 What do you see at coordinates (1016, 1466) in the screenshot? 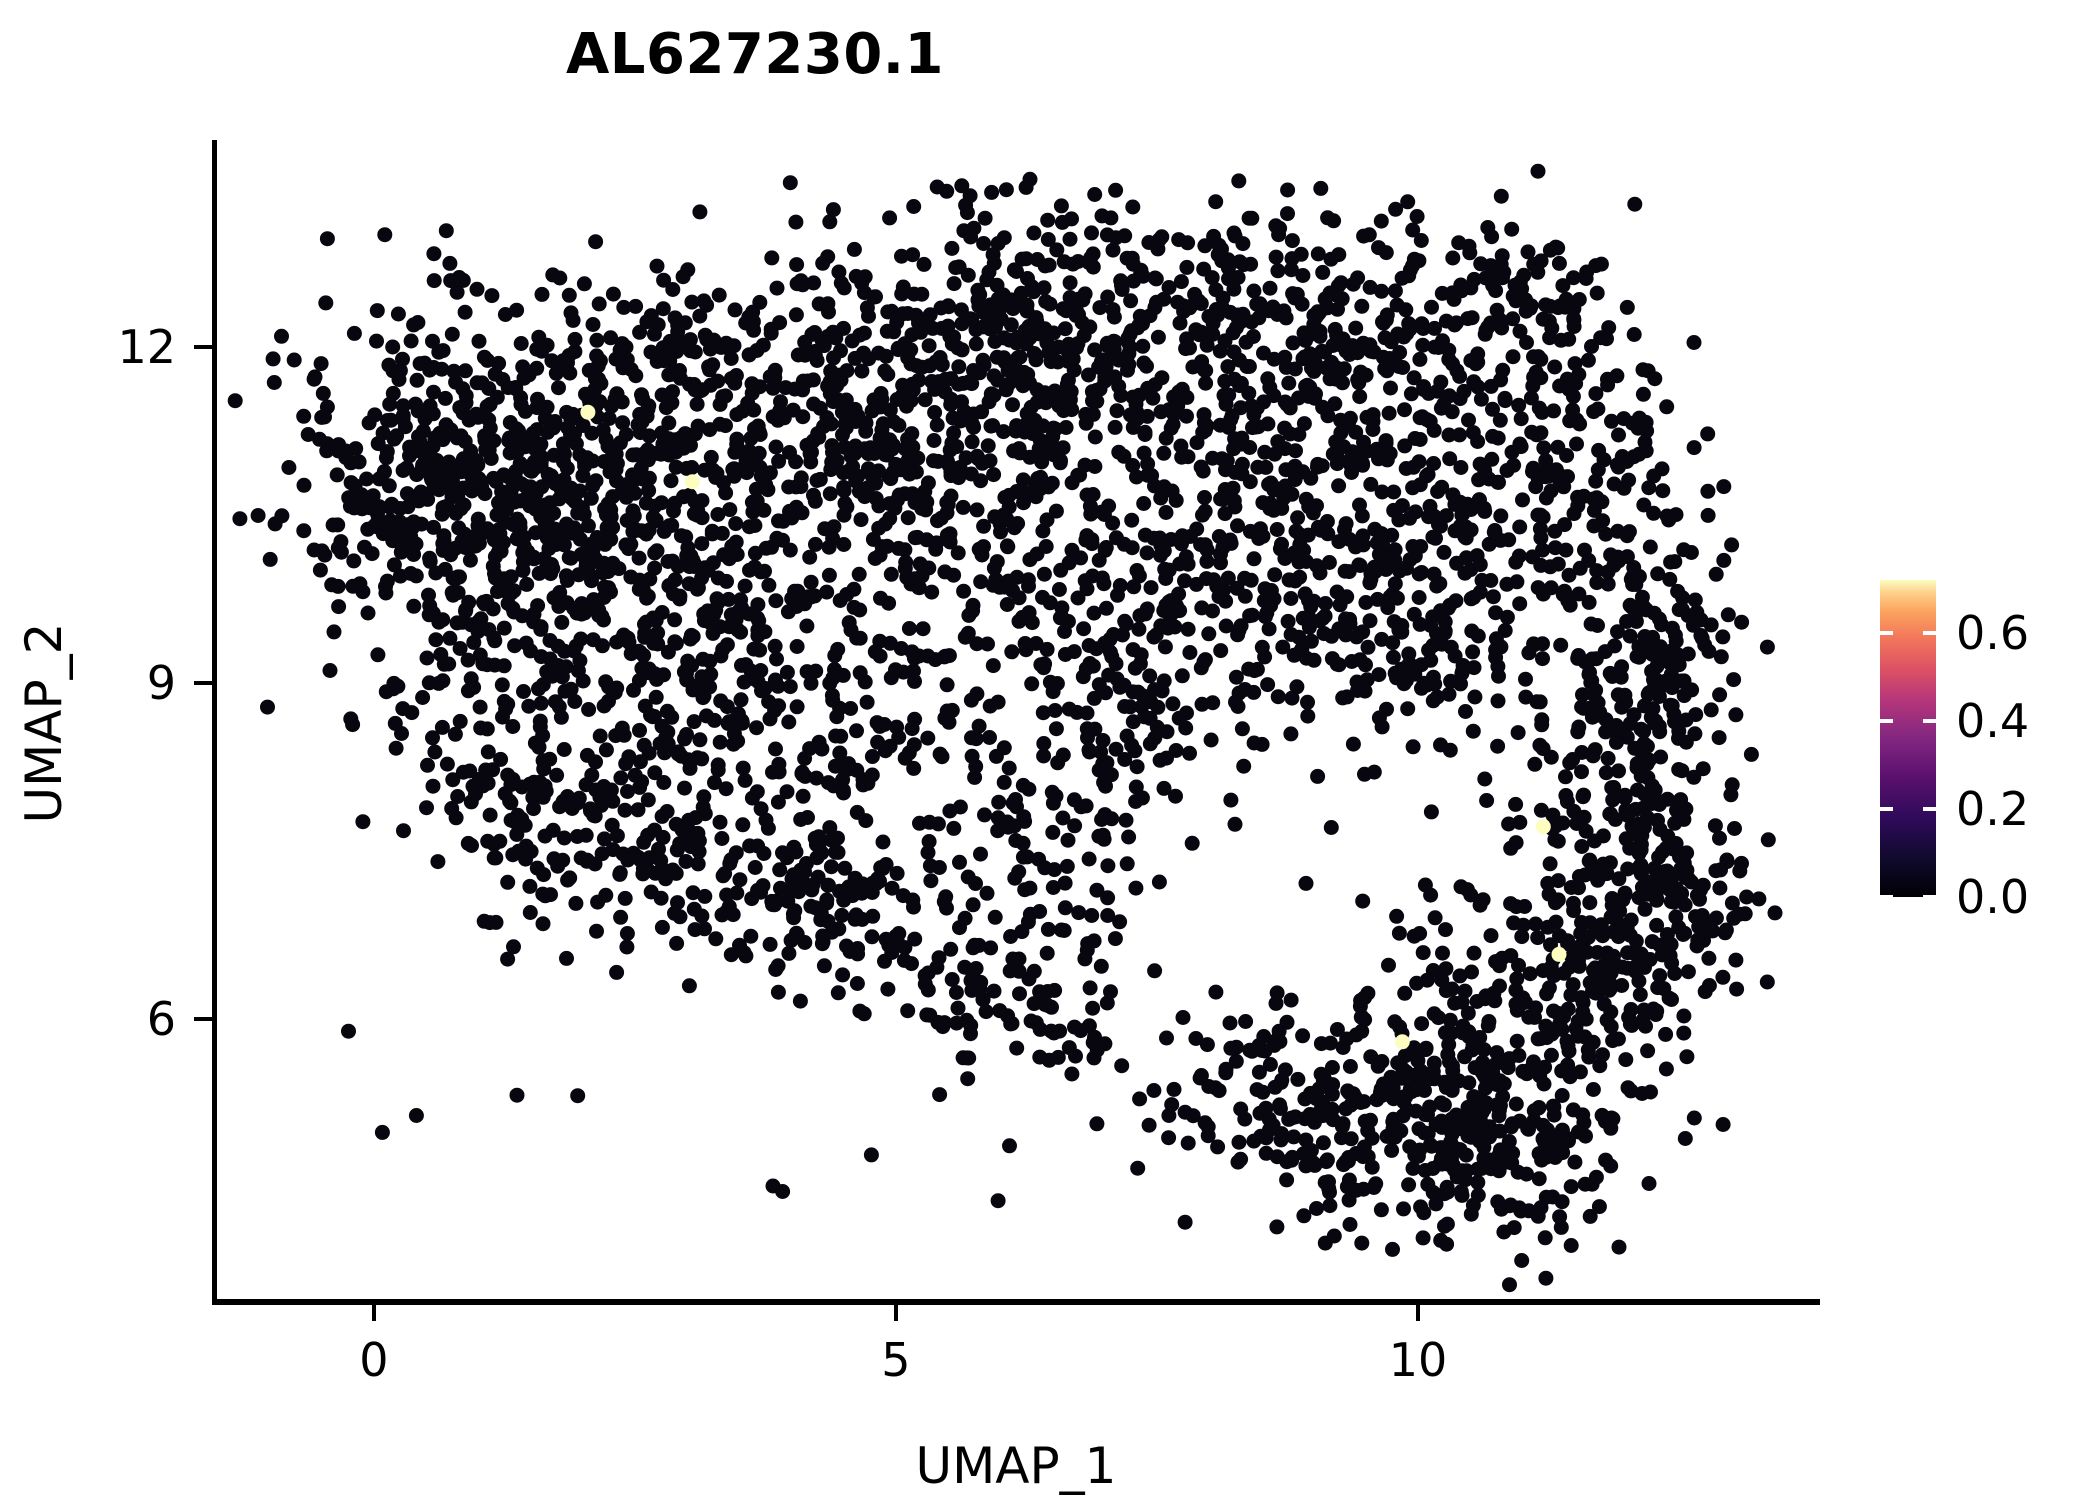
I see `x-axis-label: UMAP_1` at bounding box center [1016, 1466].